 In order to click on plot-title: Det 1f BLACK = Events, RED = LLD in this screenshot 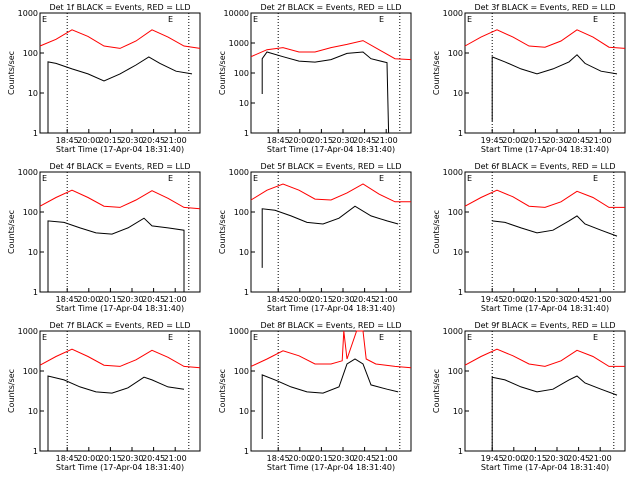, I will do `click(119, 7)`.